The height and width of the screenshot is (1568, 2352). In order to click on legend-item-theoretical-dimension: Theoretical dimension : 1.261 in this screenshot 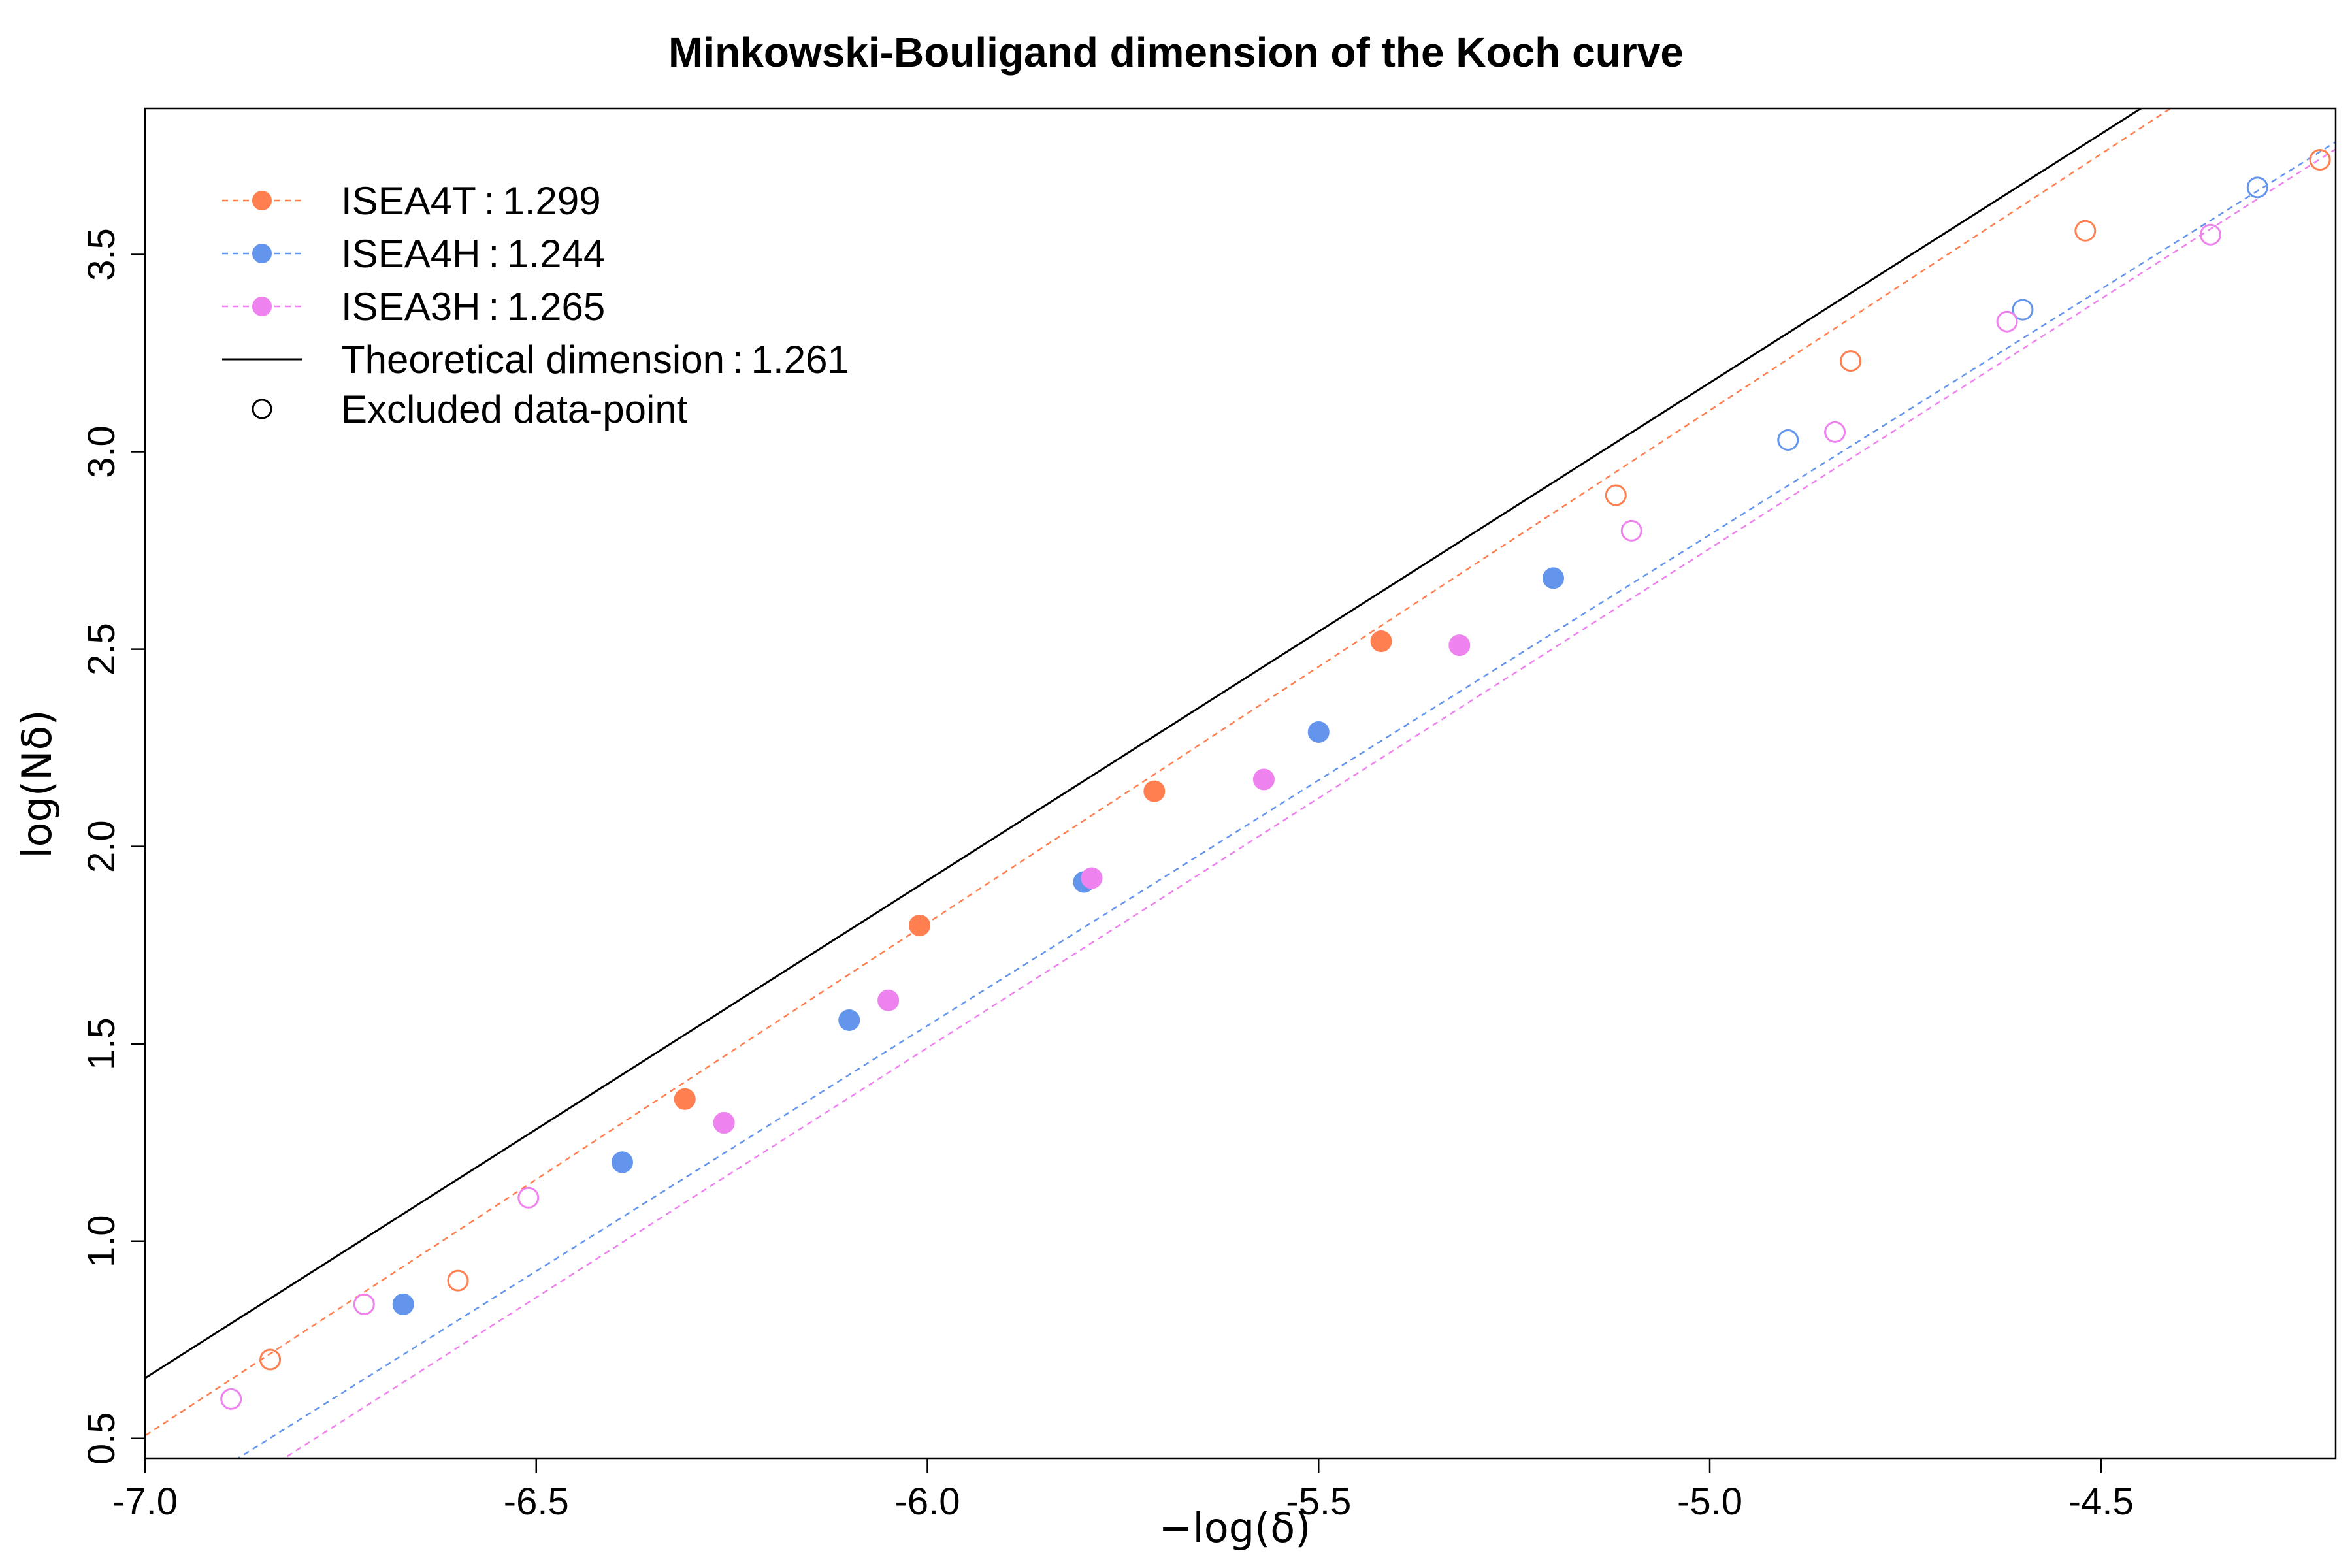, I will do `click(535, 360)`.